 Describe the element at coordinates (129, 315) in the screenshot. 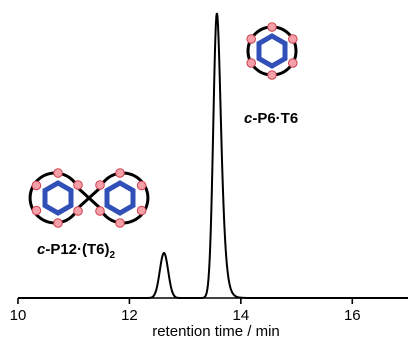

I see `x-tick-label-12: 12` at that location.